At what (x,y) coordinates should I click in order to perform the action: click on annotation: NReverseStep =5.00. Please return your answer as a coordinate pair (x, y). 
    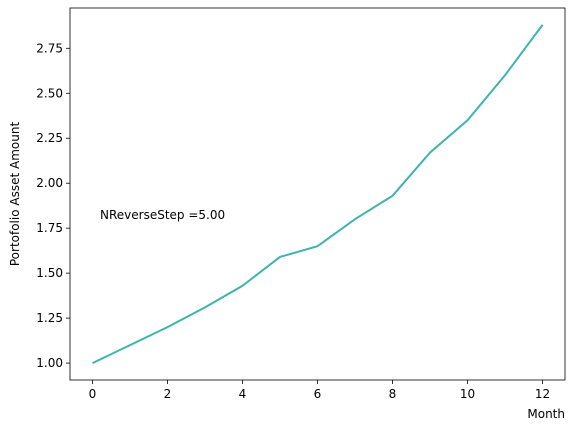
    Looking at the image, I should click on (162, 215).